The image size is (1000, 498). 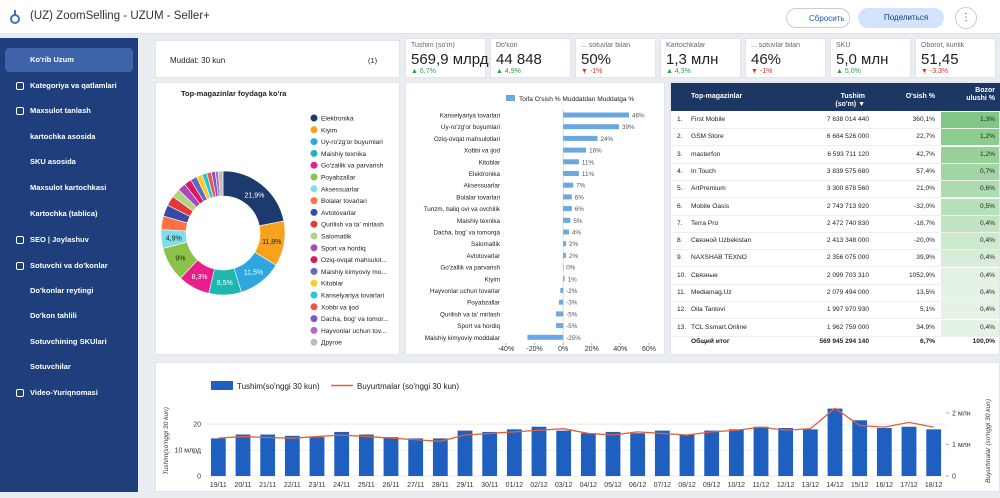 What do you see at coordinates (578, 221) in the screenshot?
I see `value-label: 5%` at bounding box center [578, 221].